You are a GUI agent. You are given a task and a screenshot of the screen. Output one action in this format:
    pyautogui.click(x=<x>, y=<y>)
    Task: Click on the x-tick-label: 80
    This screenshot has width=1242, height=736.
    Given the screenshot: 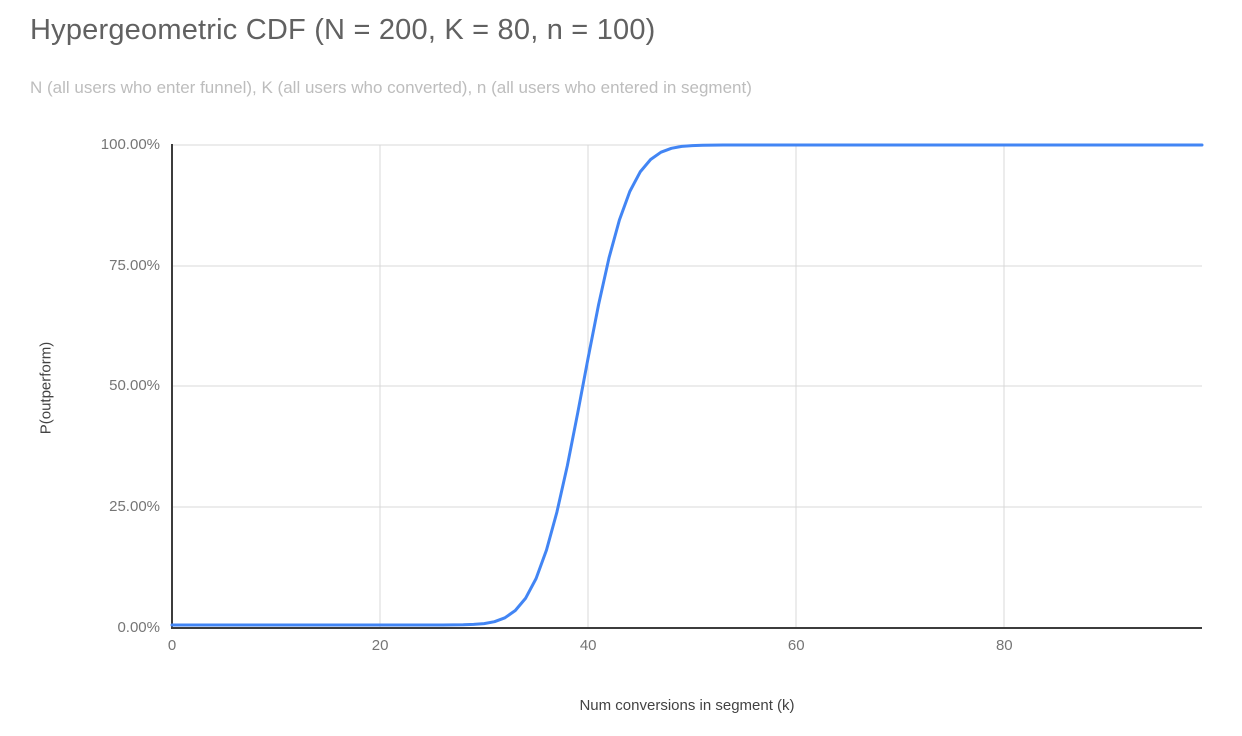 What is the action you would take?
    pyautogui.click(x=1004, y=645)
    